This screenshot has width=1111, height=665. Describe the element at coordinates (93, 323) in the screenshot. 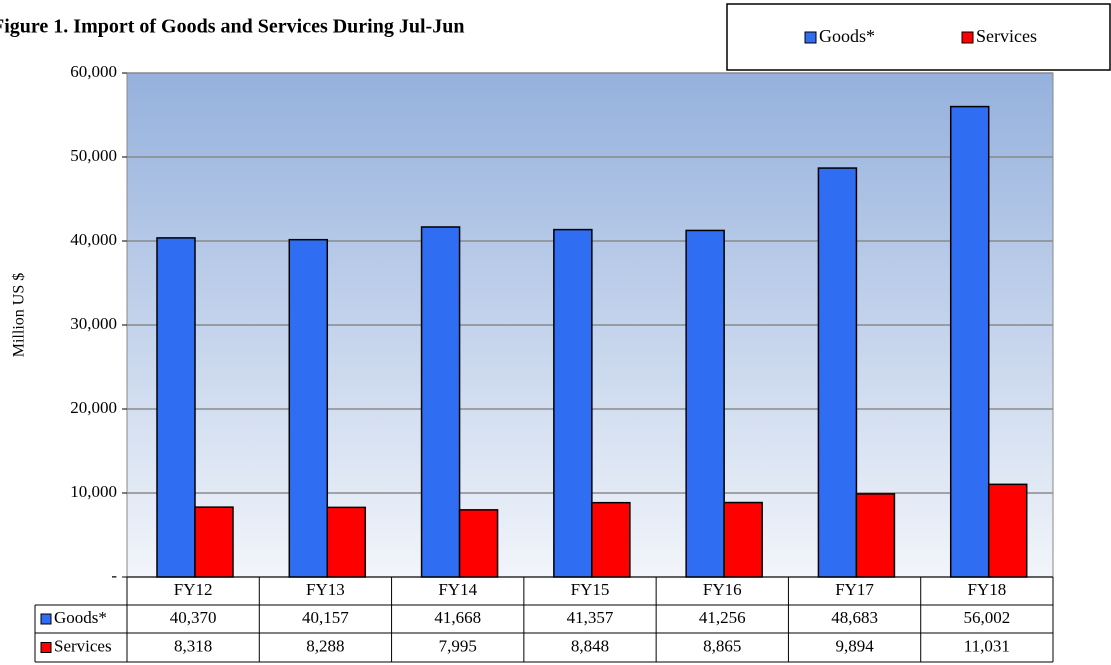

I see `y-tick-label: 30,000` at that location.